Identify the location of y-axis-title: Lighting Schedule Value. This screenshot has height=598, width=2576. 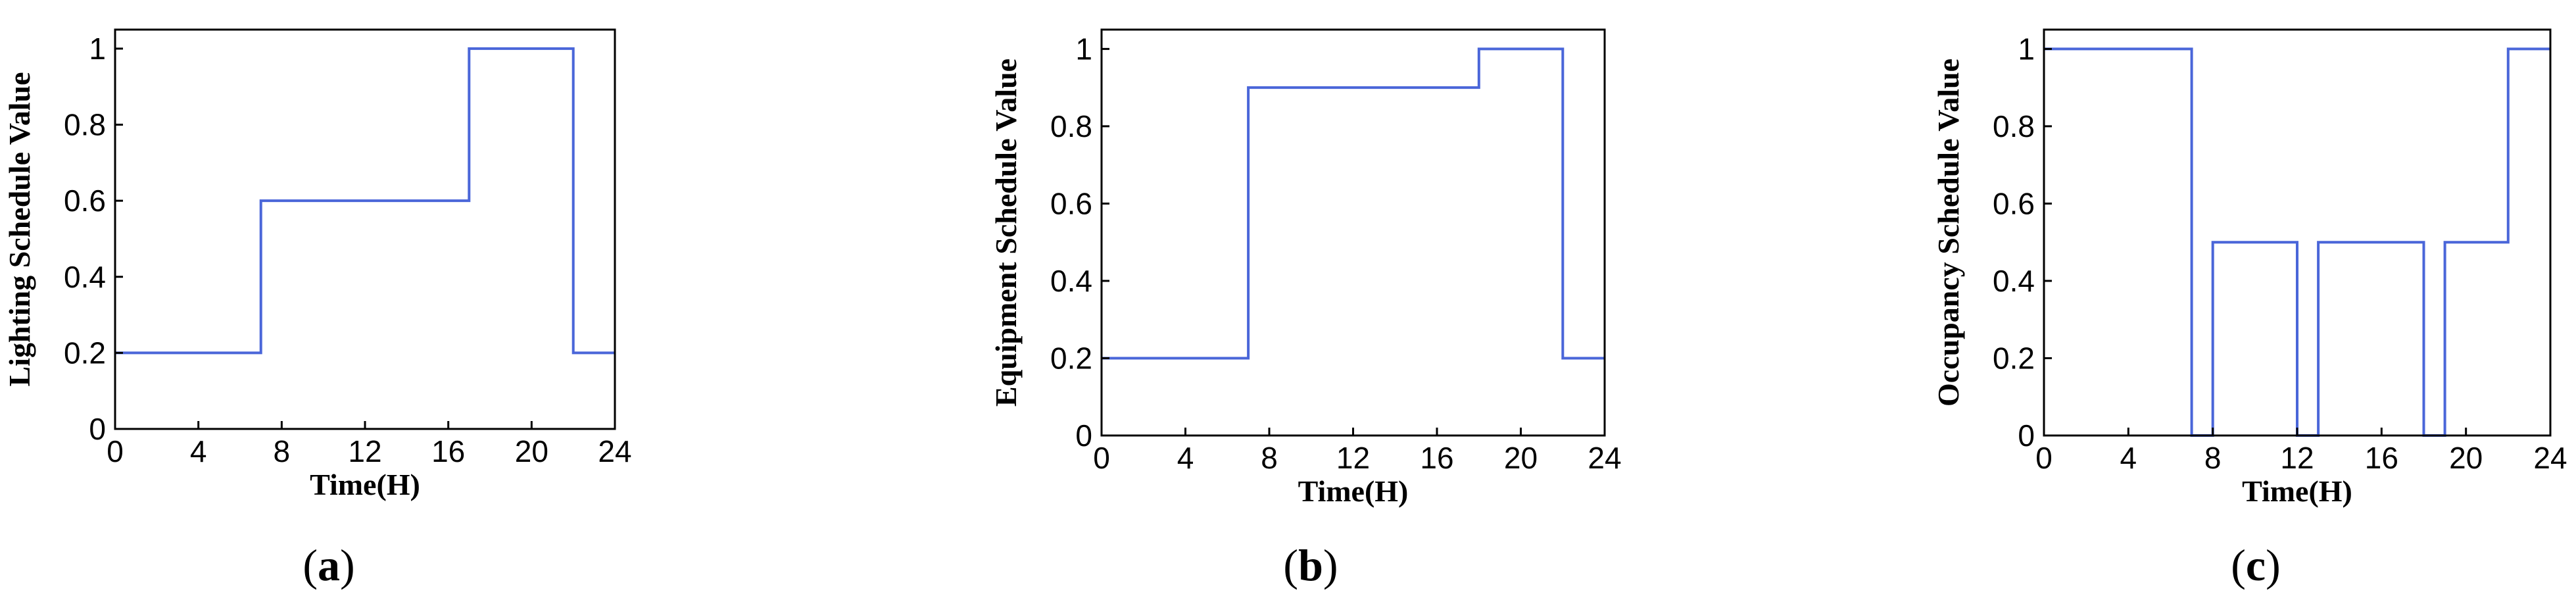
(20, 229).